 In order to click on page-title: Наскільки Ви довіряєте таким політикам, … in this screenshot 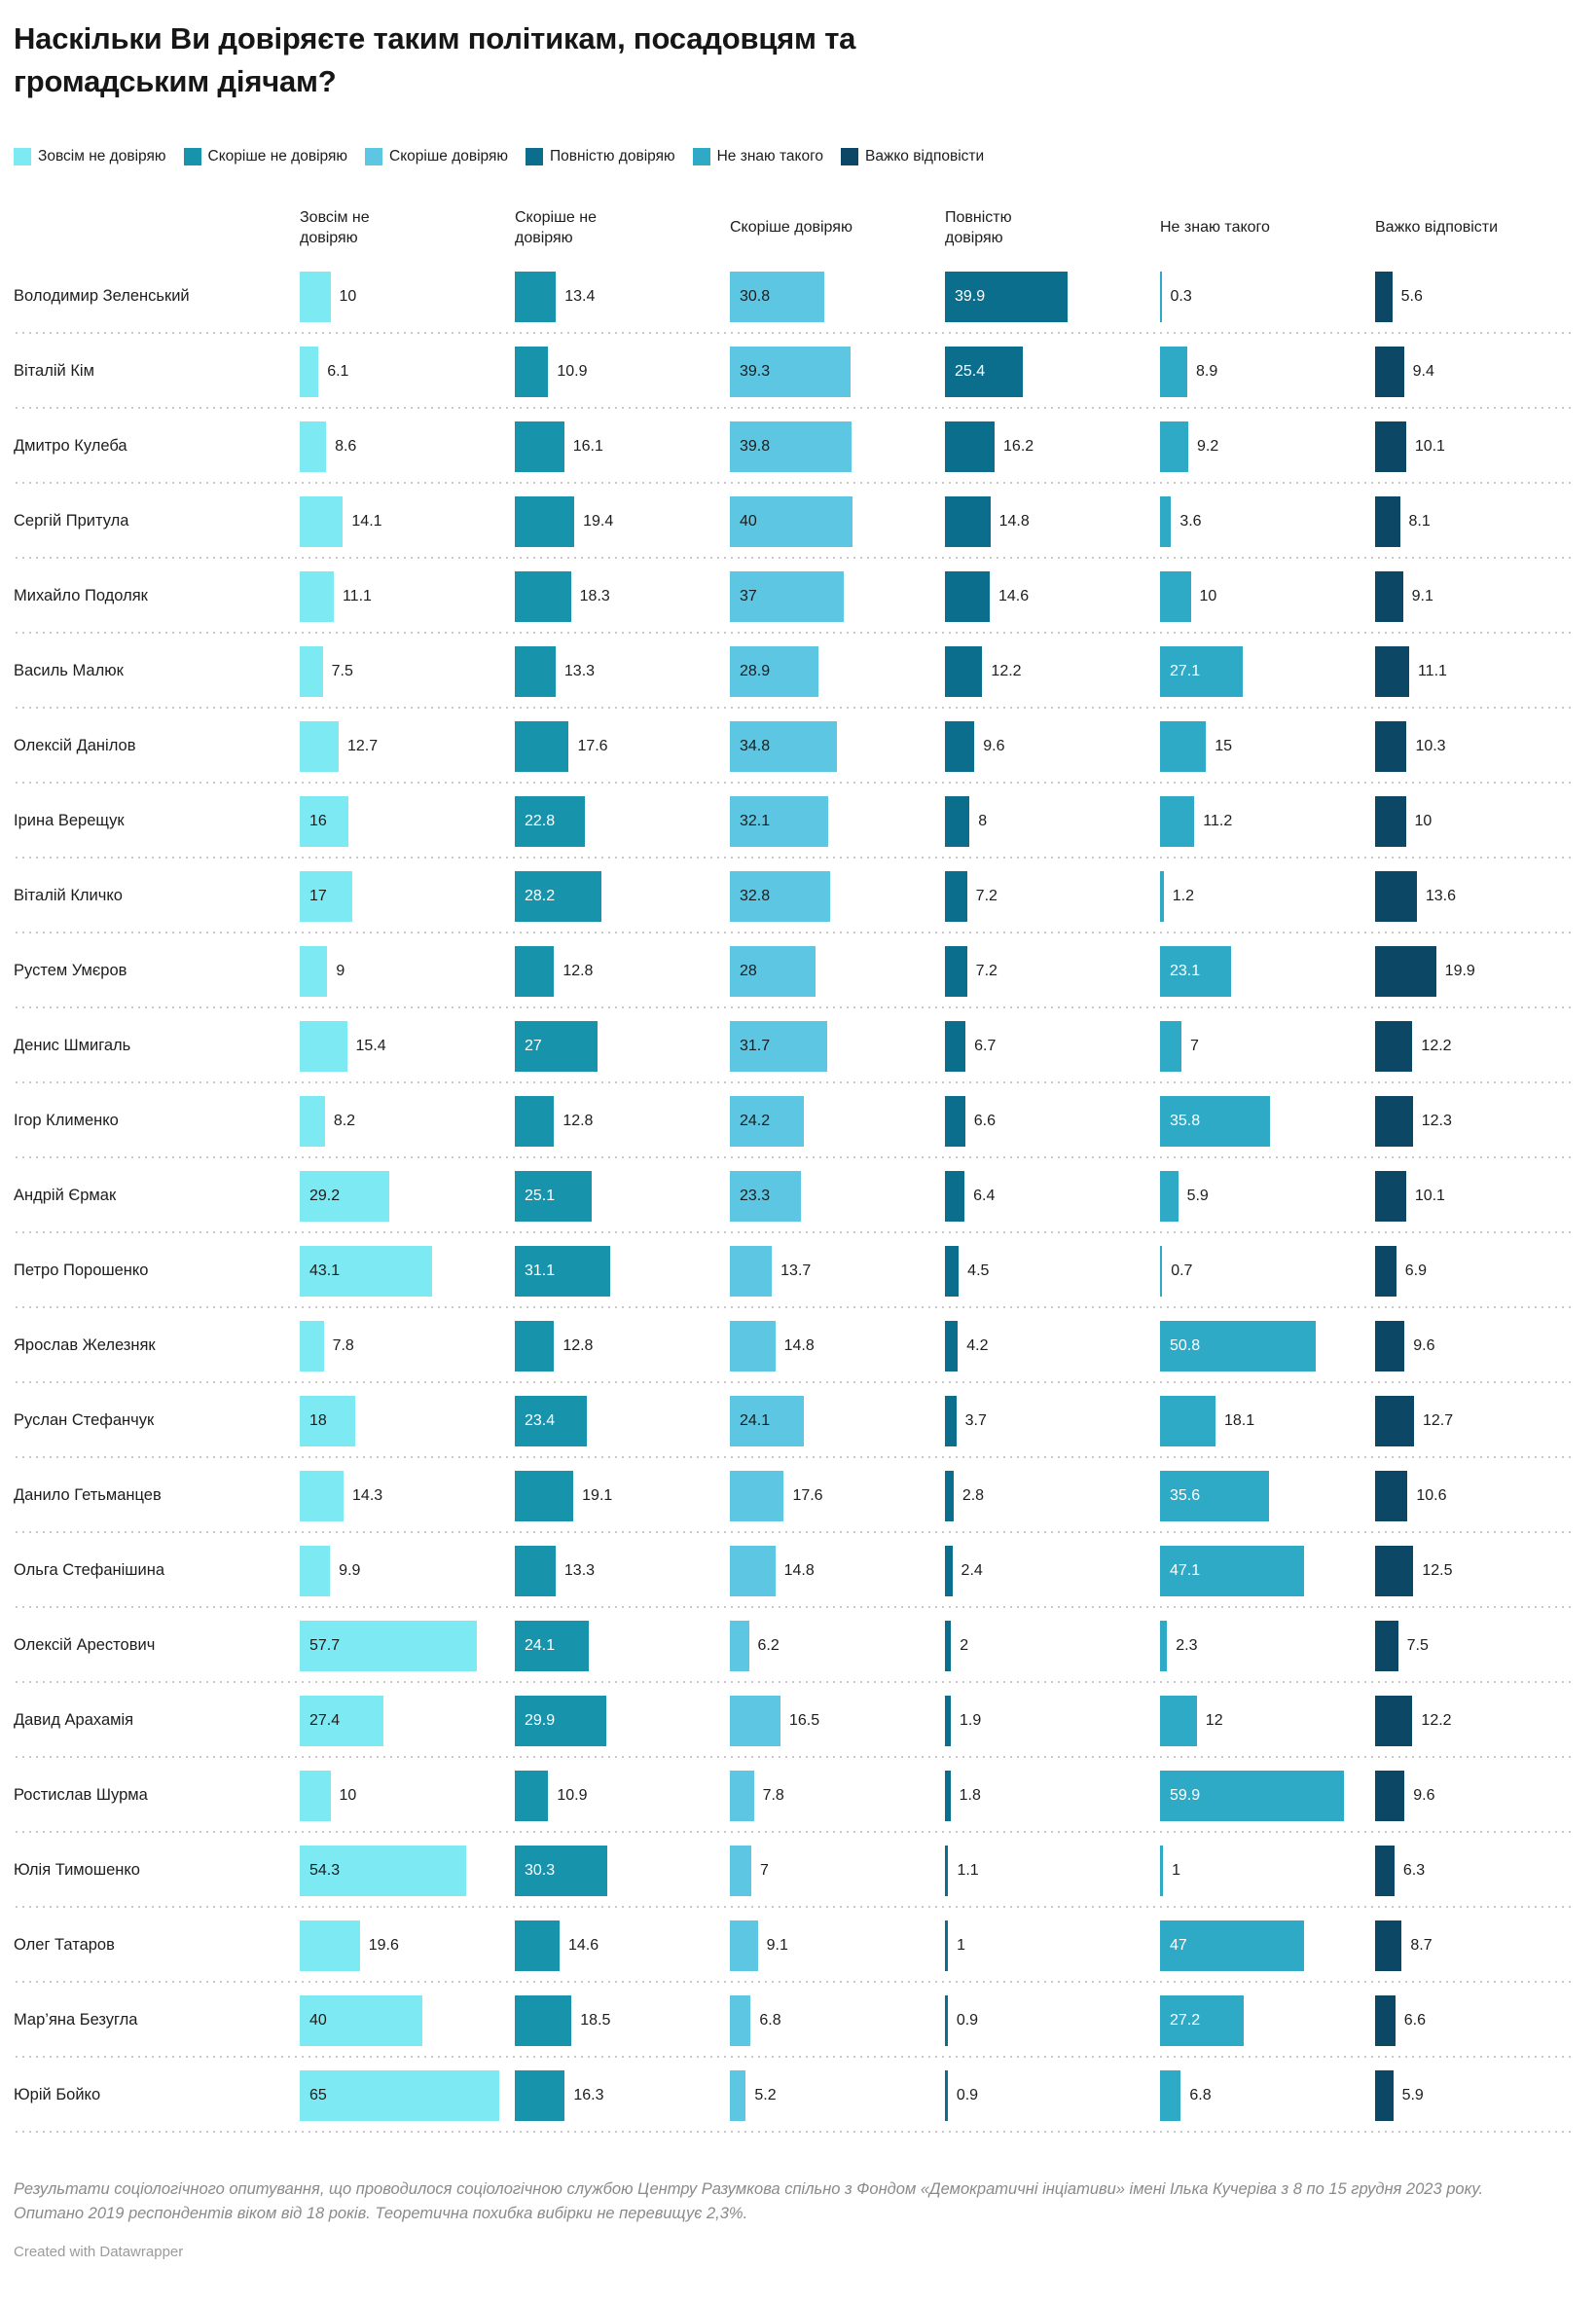, I will do `click(435, 60)`.